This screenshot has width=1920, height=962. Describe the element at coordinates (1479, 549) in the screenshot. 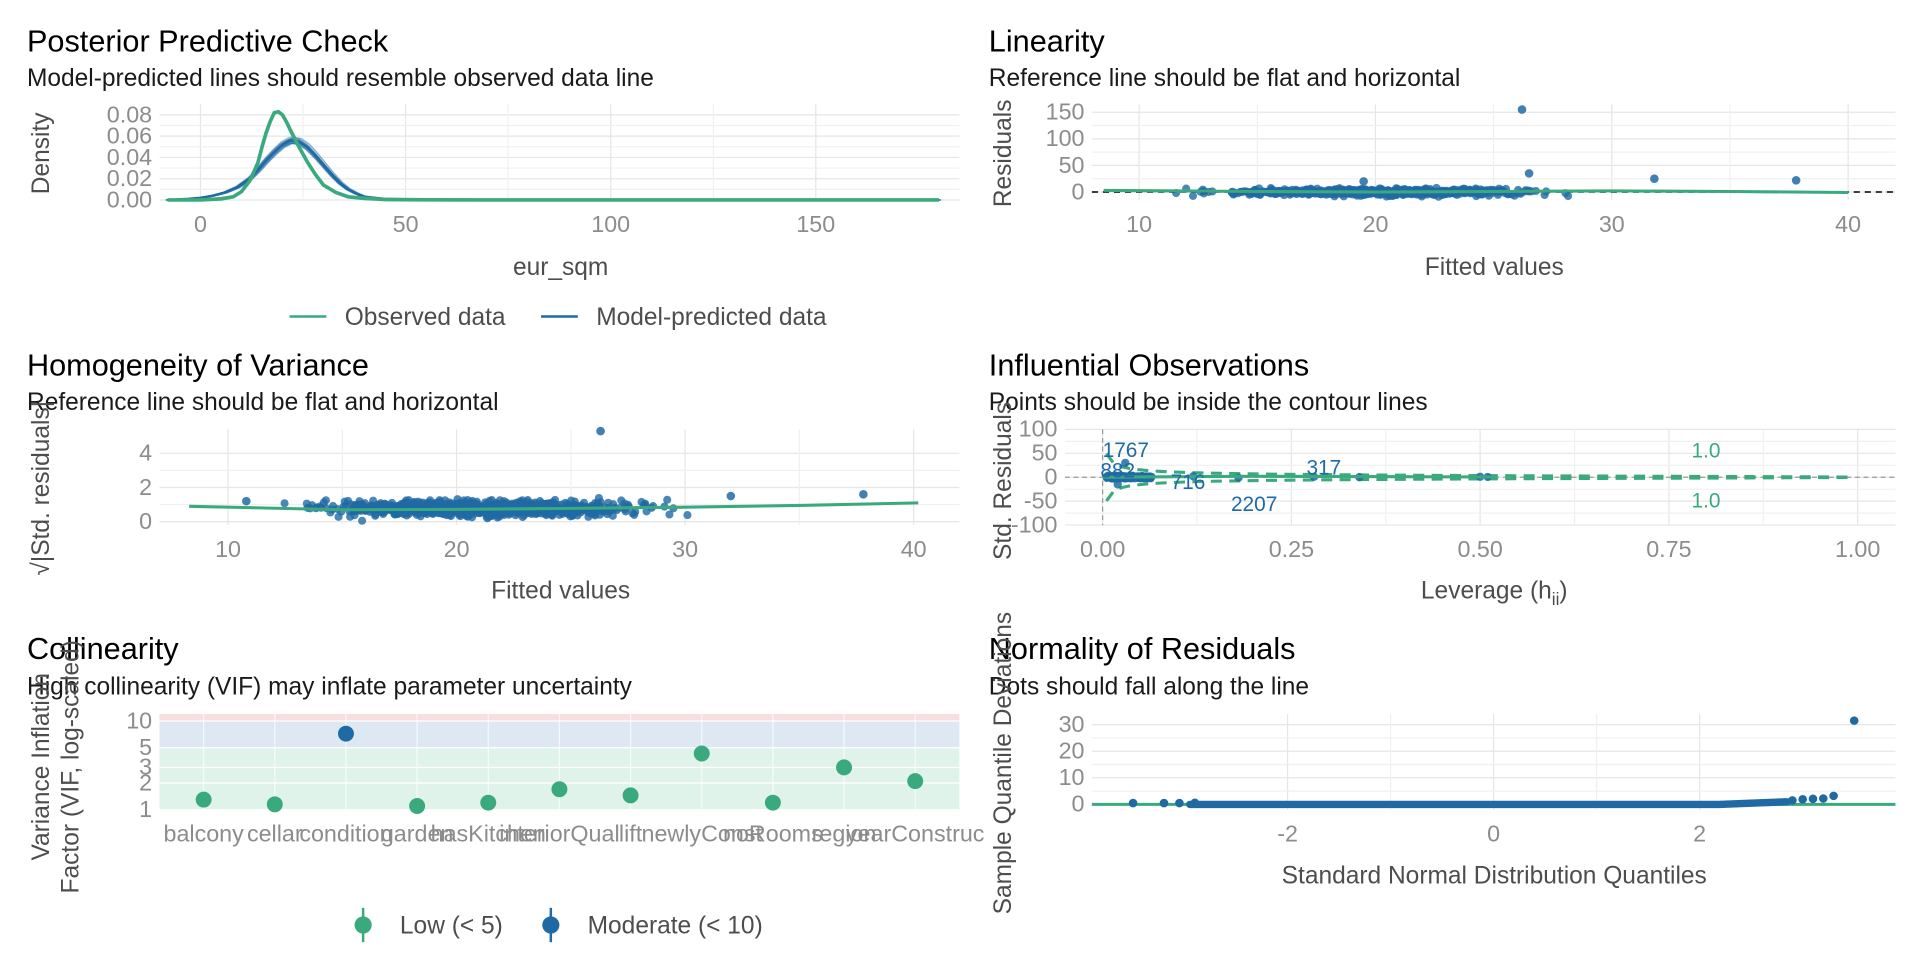

I see `inf-xtick-2: 0.50` at that location.